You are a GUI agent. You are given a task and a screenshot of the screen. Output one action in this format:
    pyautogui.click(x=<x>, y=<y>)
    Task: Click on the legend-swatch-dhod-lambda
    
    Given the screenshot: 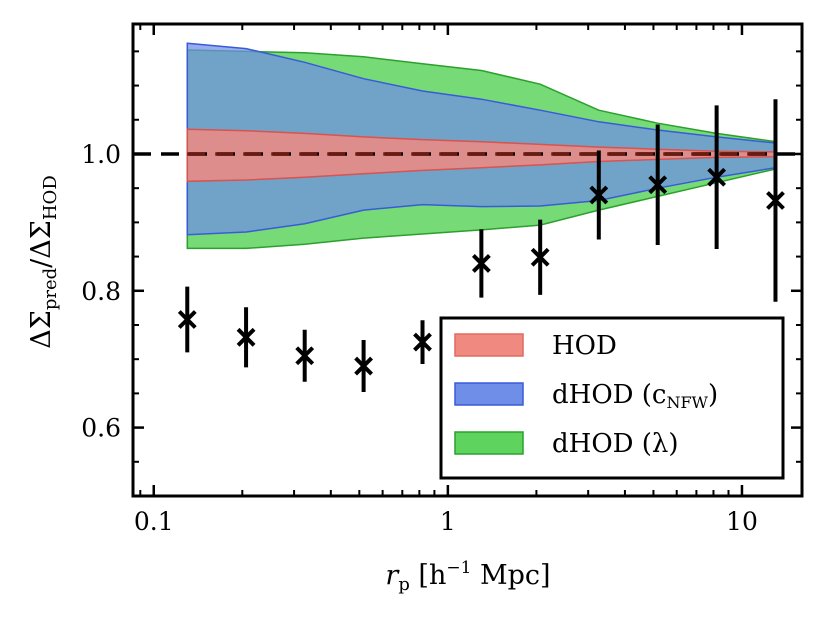 What is the action you would take?
    pyautogui.click(x=489, y=443)
    